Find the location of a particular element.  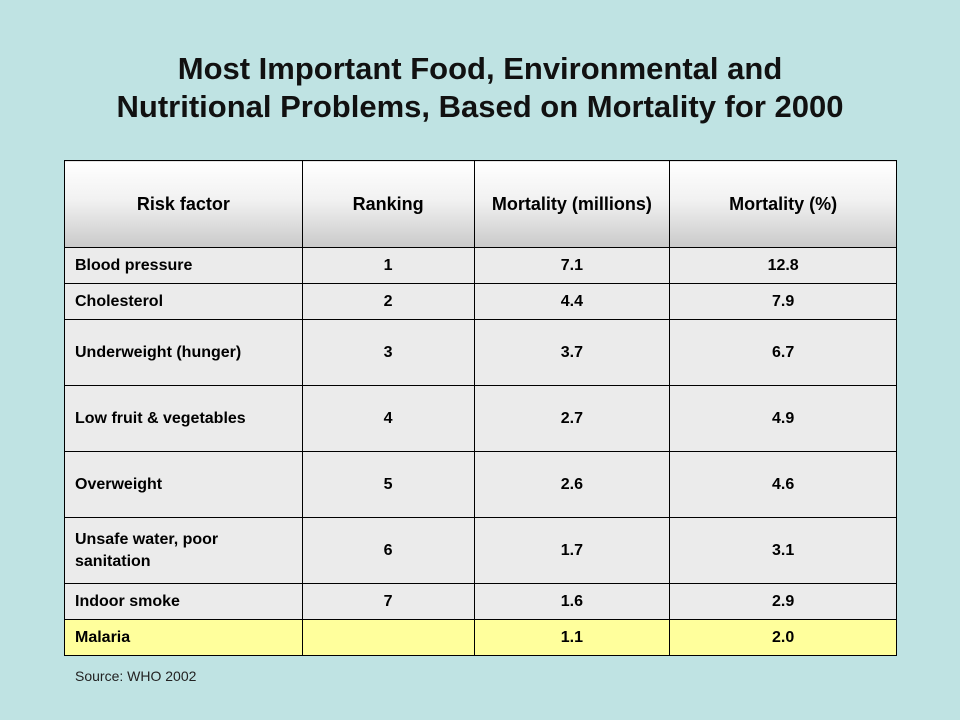

cell-mortality-millions: 4.4 is located at coordinates (572, 301).